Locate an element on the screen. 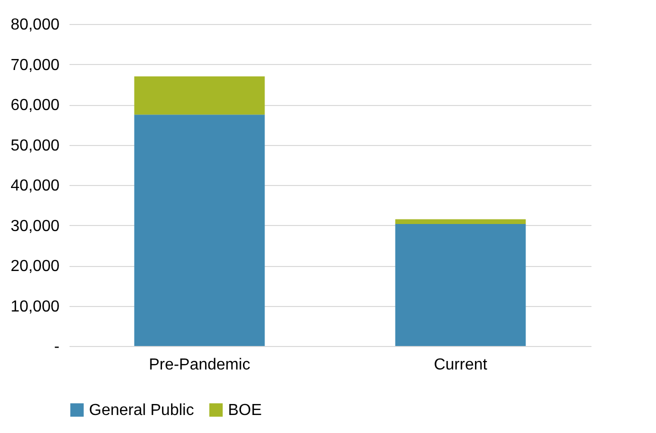 The image size is (656, 433). legend-label: BOE is located at coordinates (245, 410).